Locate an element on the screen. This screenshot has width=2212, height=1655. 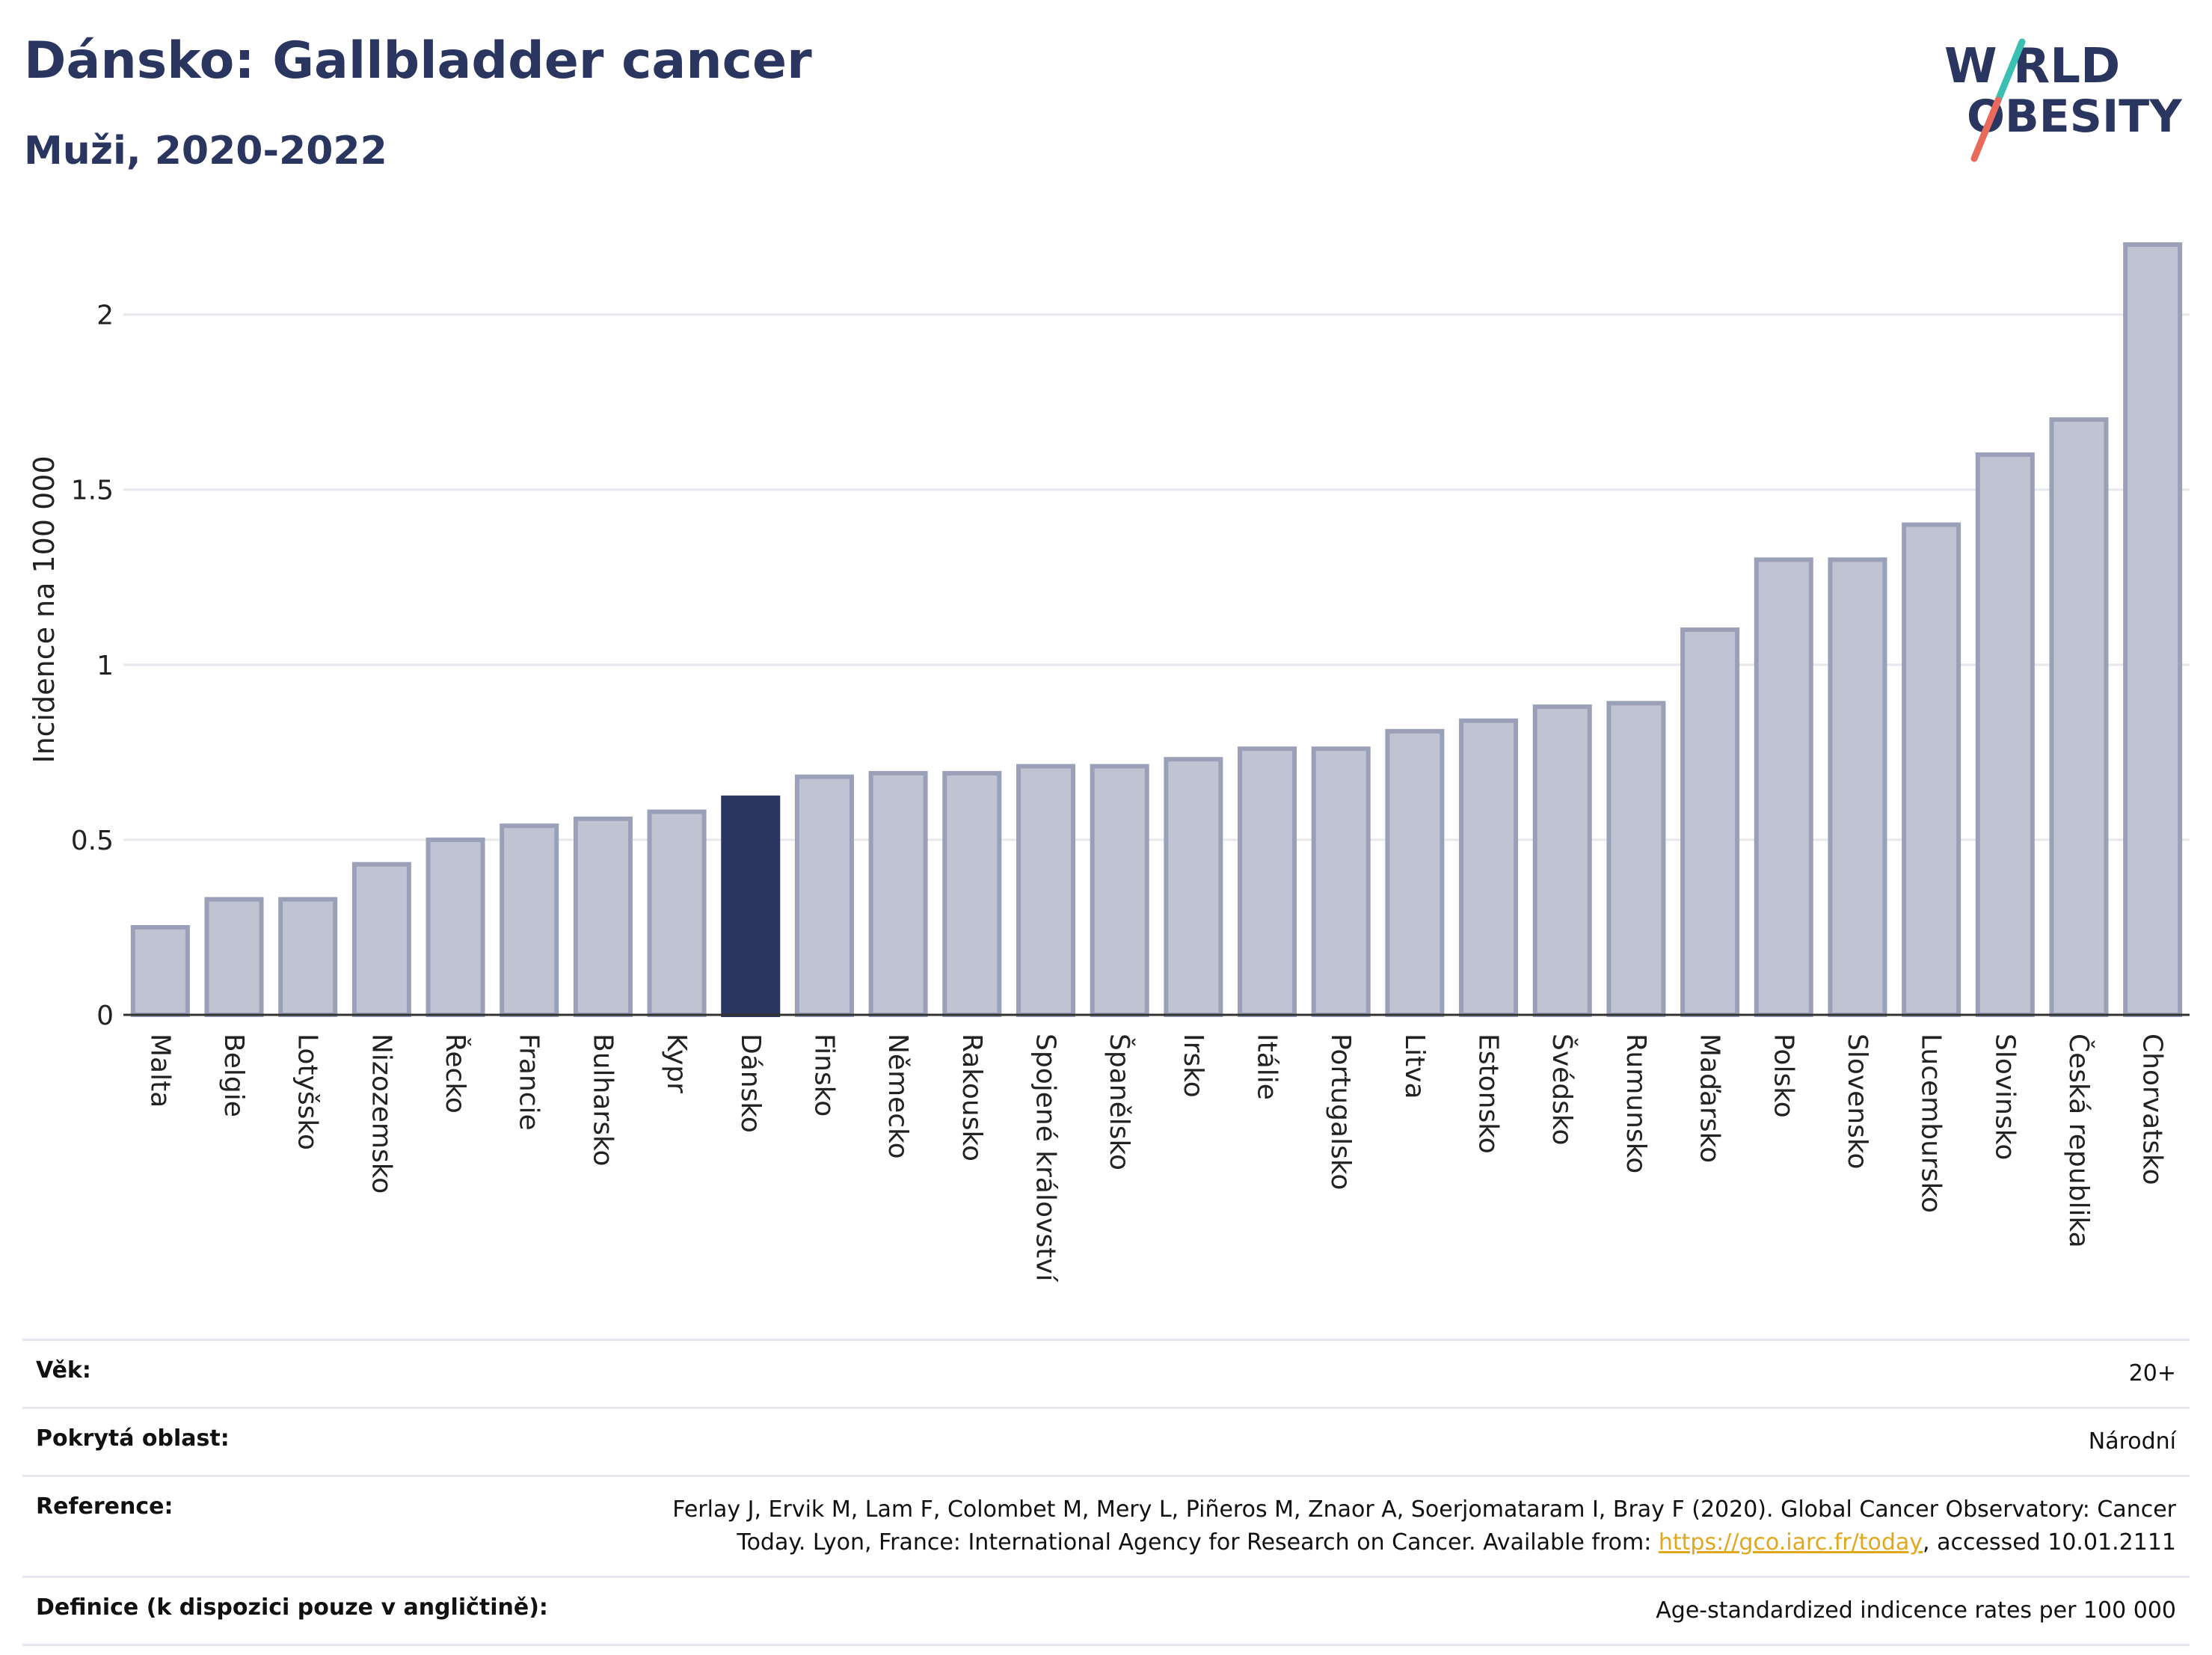
bar-portugalsko is located at coordinates (1341, 881).